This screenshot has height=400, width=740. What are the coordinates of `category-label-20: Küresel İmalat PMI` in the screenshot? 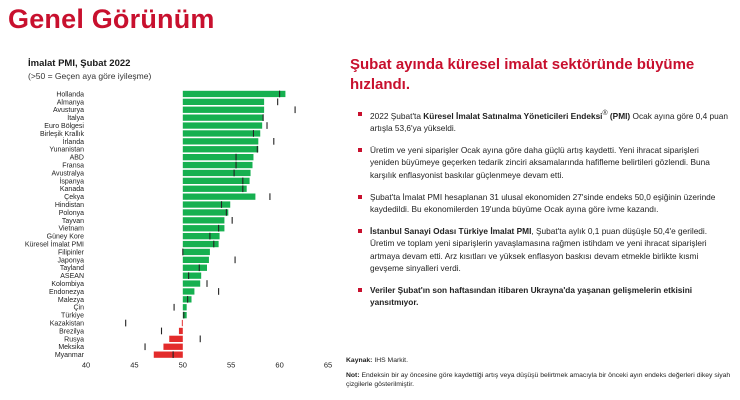 It's located at (54, 243).